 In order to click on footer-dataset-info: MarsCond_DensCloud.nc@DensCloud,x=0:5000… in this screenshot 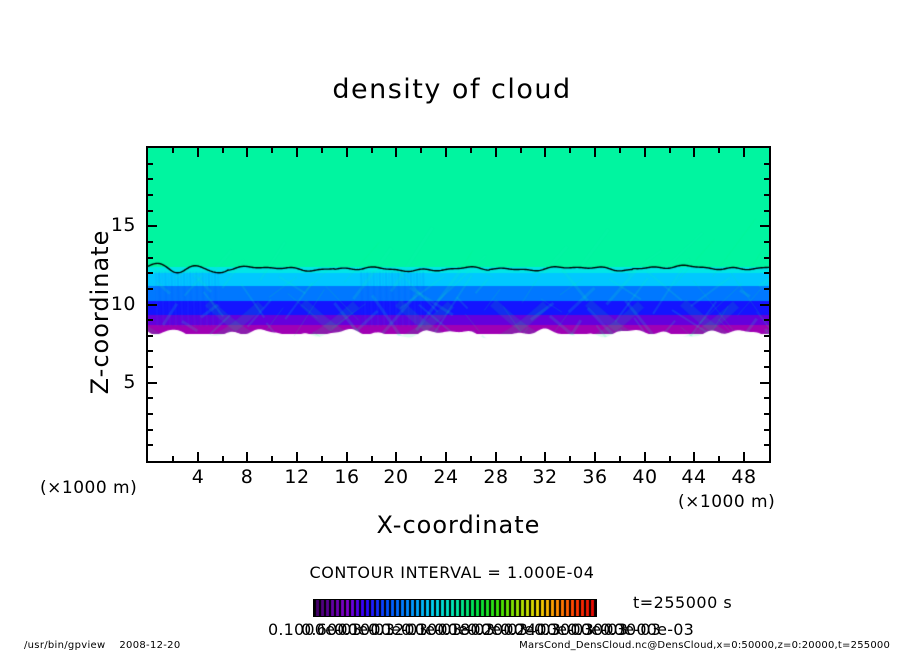, I will do `click(704, 645)`.